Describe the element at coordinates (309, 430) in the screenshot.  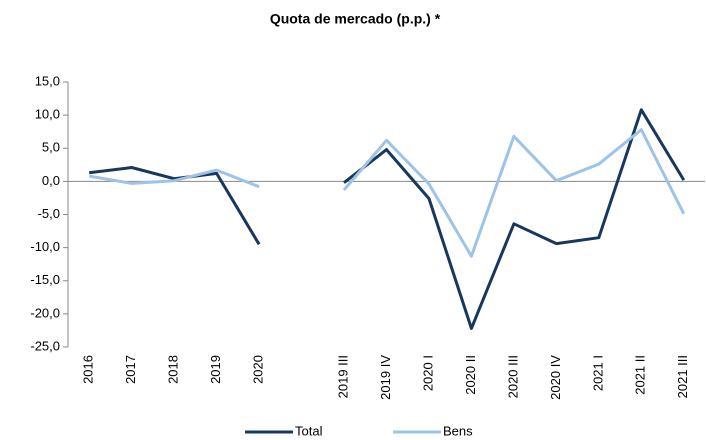
I see `legend-label: Total` at that location.